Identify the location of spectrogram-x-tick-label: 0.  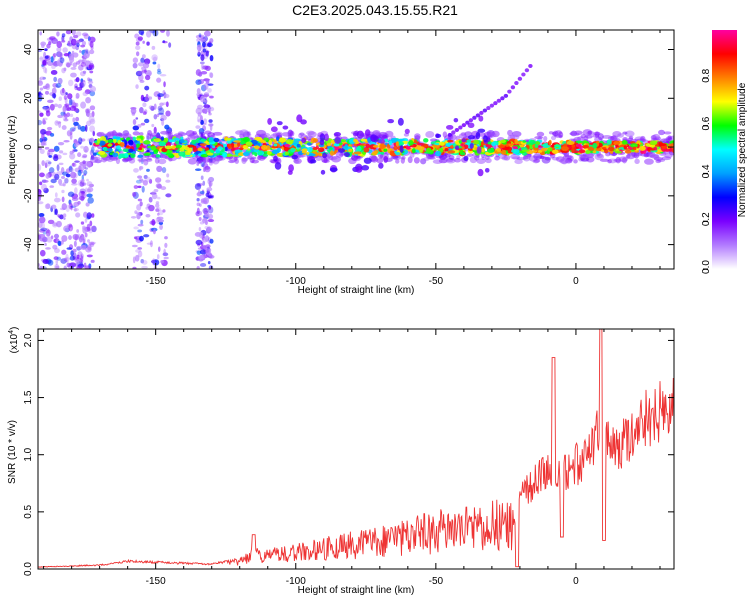
(576, 281).